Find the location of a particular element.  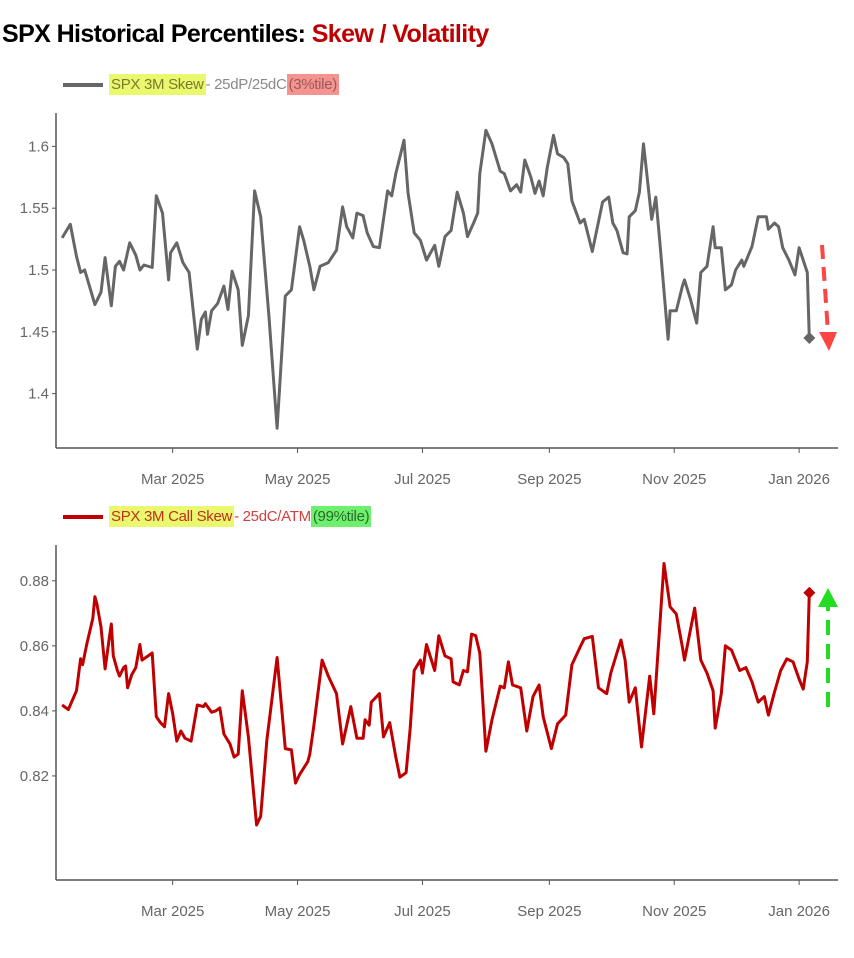

y-tick-label: 1.55 is located at coordinates (34, 208).